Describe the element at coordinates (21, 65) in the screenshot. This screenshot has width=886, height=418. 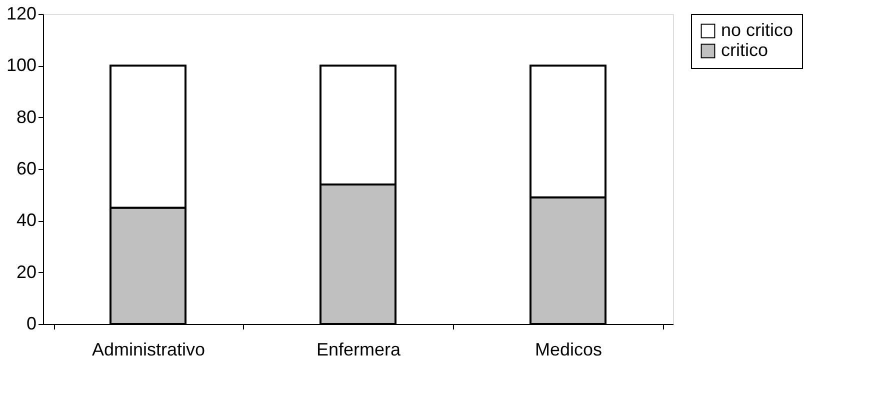
I see `y-tick-label: 100` at that location.